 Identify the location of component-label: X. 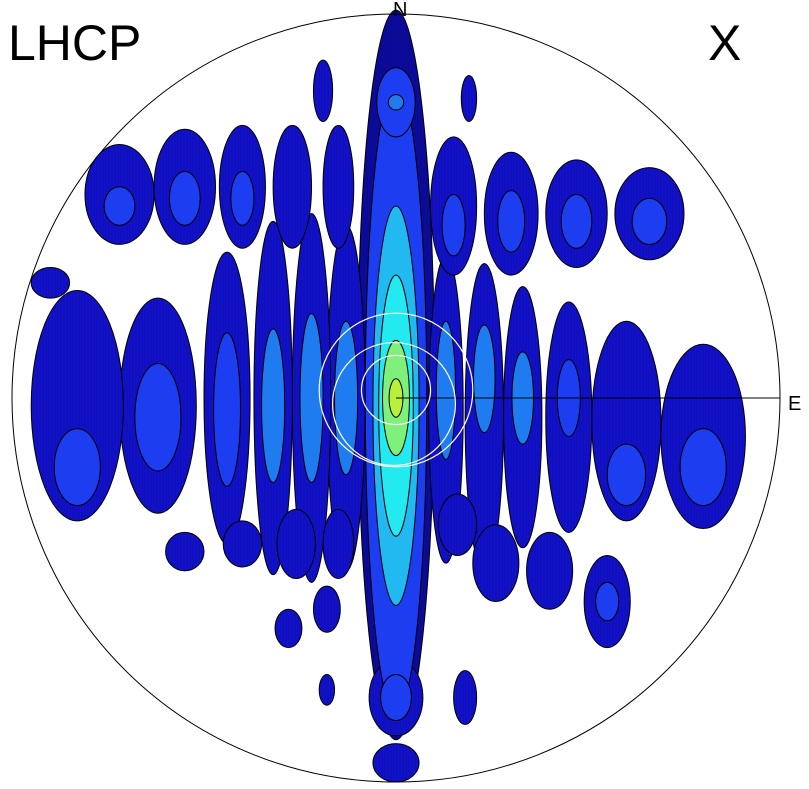
(725, 43).